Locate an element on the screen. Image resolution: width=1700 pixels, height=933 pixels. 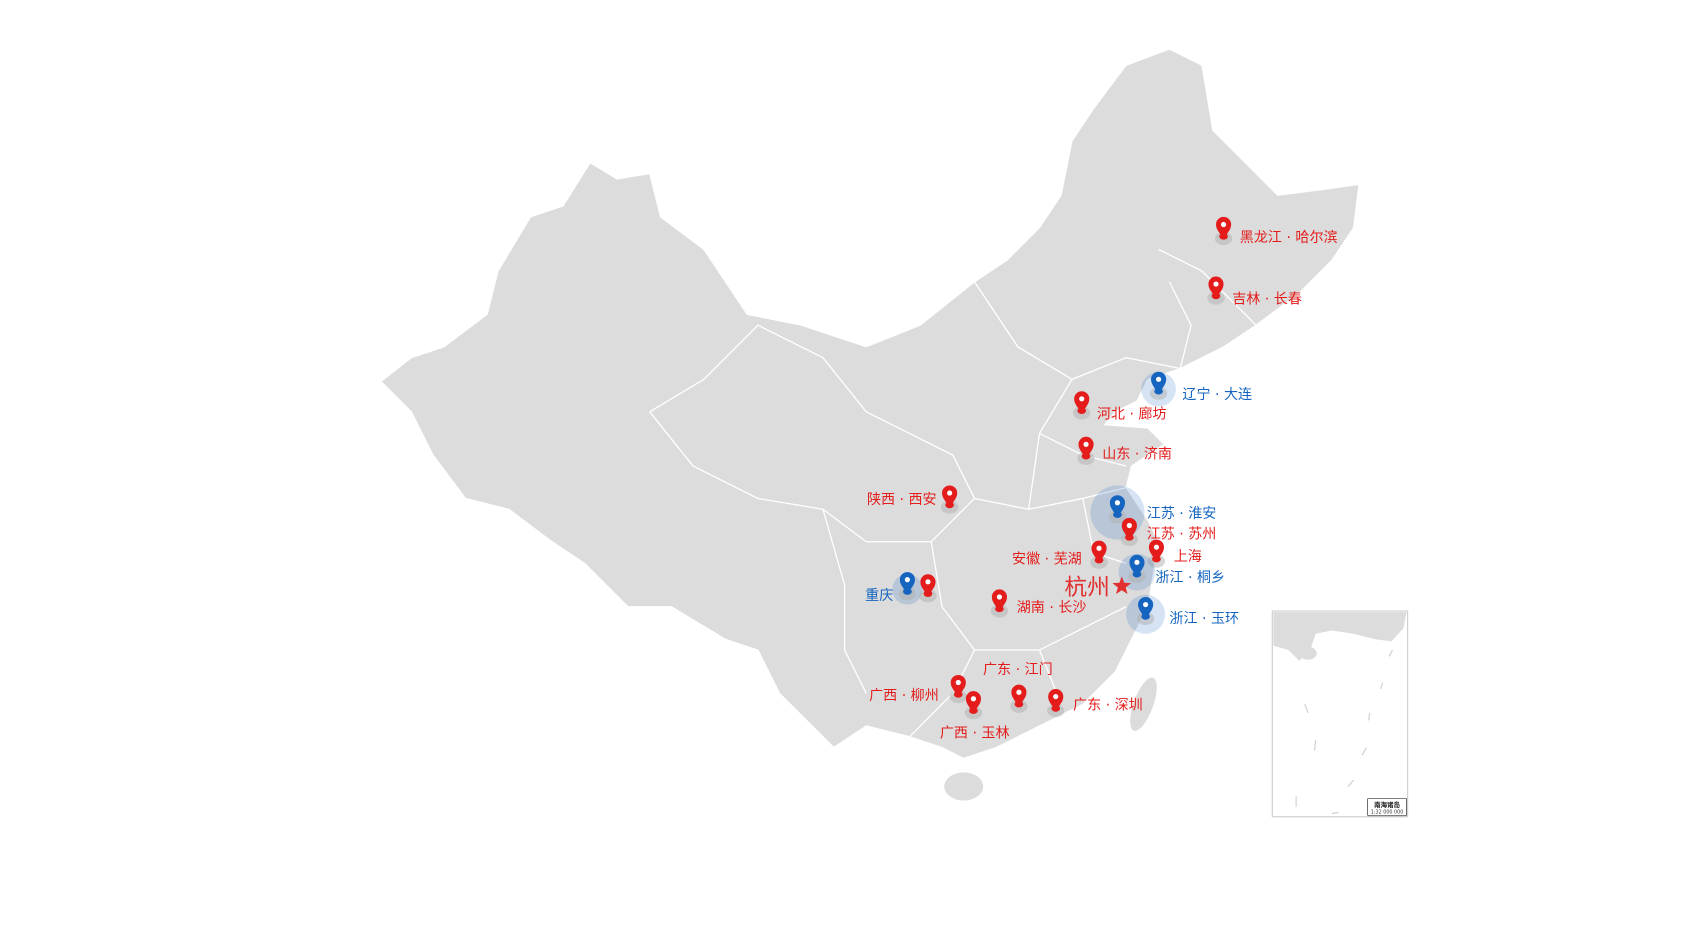
hq-marker-hangzhou: 杭州 is located at coordinates (1098, 588).